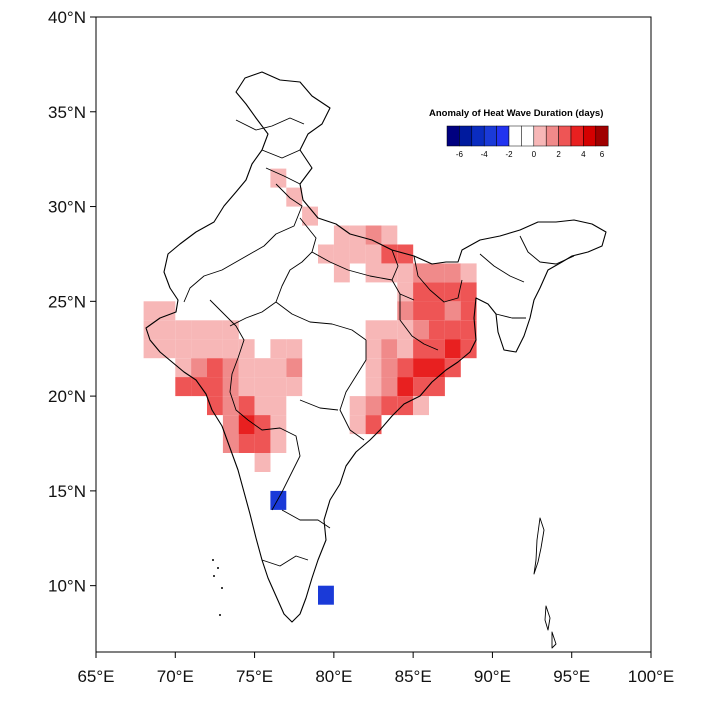 This screenshot has width=707, height=712. What do you see at coordinates (571, 676) in the screenshot?
I see `lon-tick-label: 95°E` at bounding box center [571, 676].